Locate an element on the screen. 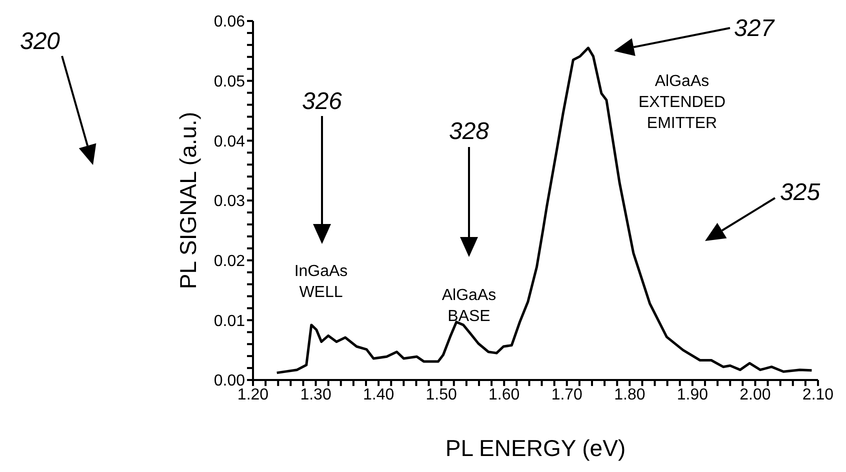 The height and width of the screenshot is (472, 846). y-tick-label: 0.04 is located at coordinates (230, 141).